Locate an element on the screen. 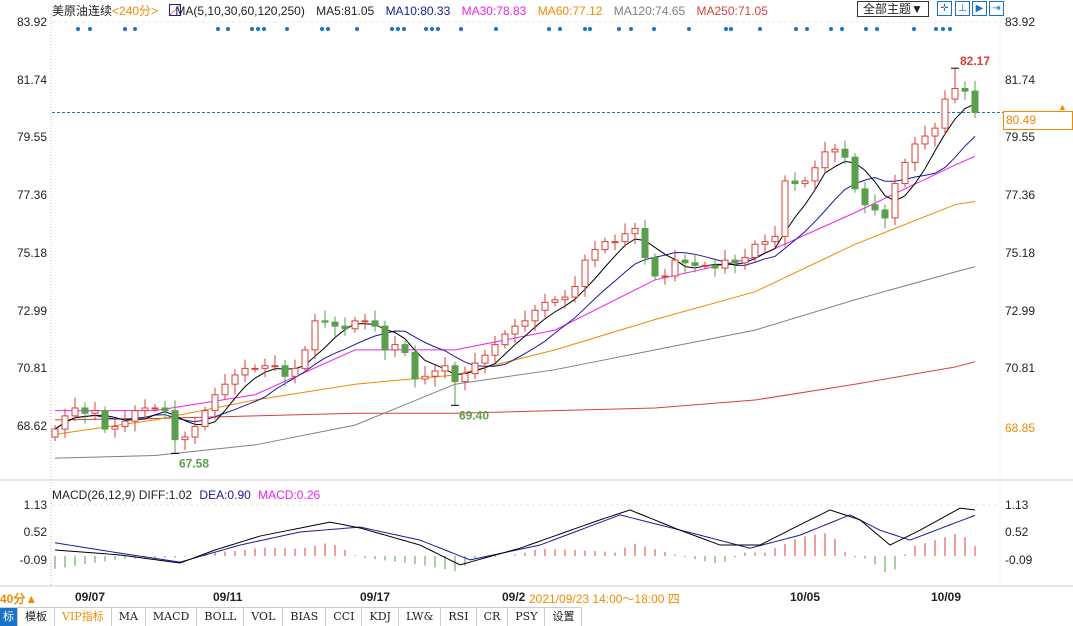 The image size is (1073, 626). theme-dropdown: 全部主题▼ is located at coordinates (893, 9).